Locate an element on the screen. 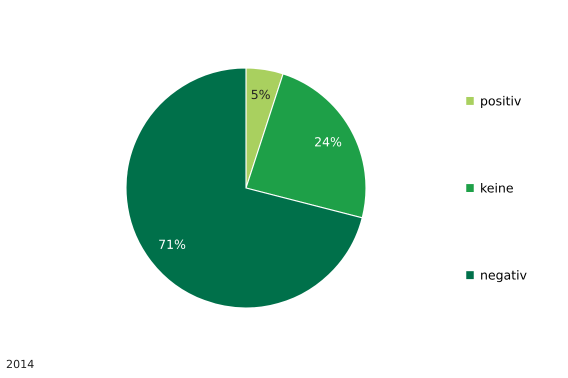  legend-label: positiv is located at coordinates (501, 102).